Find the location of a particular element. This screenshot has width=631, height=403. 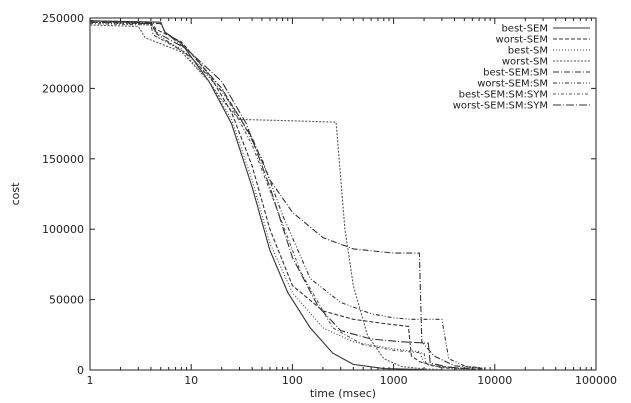

x-tick-label: 1000 is located at coordinates (394, 380).